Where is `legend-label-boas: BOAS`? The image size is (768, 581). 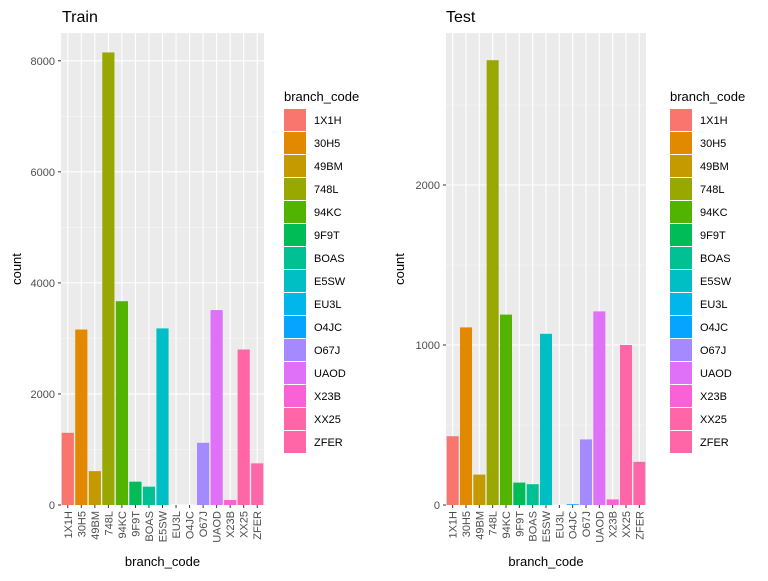
legend-label-boas: BOAS is located at coordinates (715, 259).